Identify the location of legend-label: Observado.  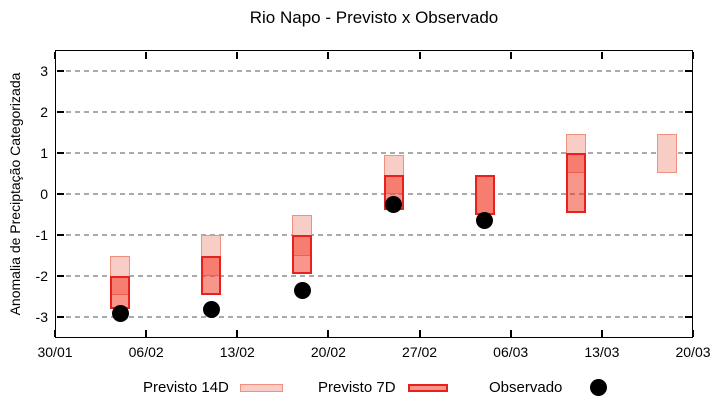
(526, 387).